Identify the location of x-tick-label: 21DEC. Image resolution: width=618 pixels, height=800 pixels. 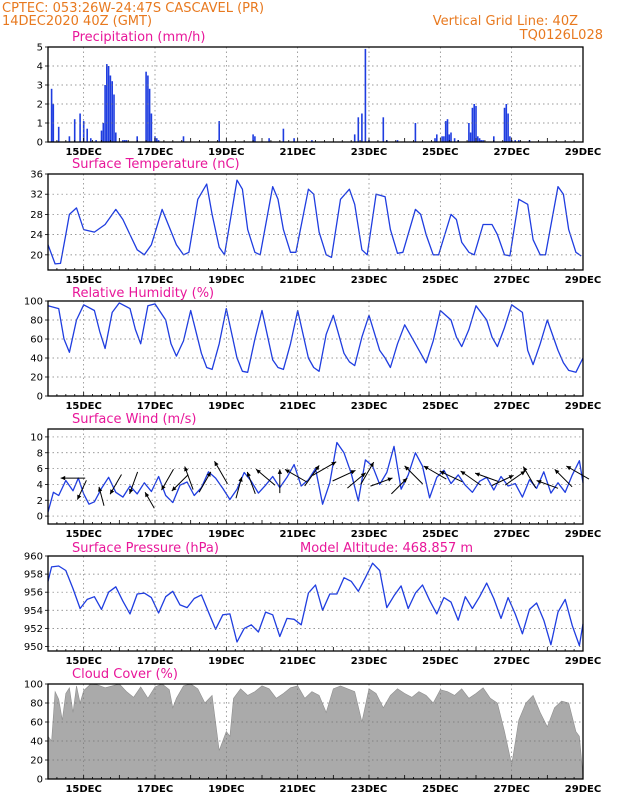
(297, 661).